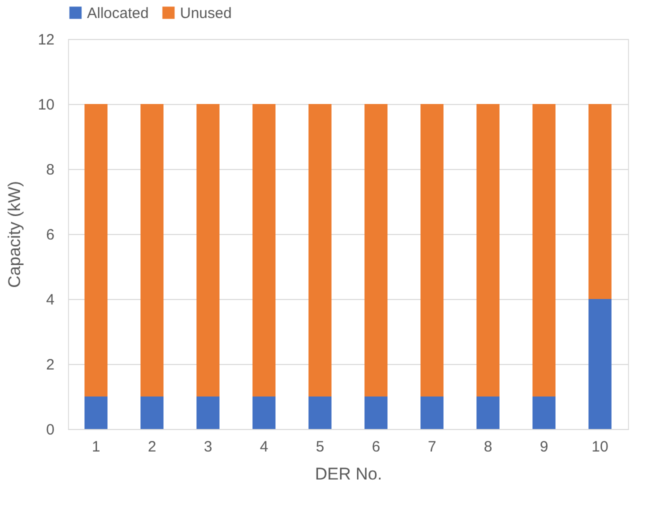 The height and width of the screenshot is (519, 667). I want to click on x-tick-label: 9, so click(544, 447).